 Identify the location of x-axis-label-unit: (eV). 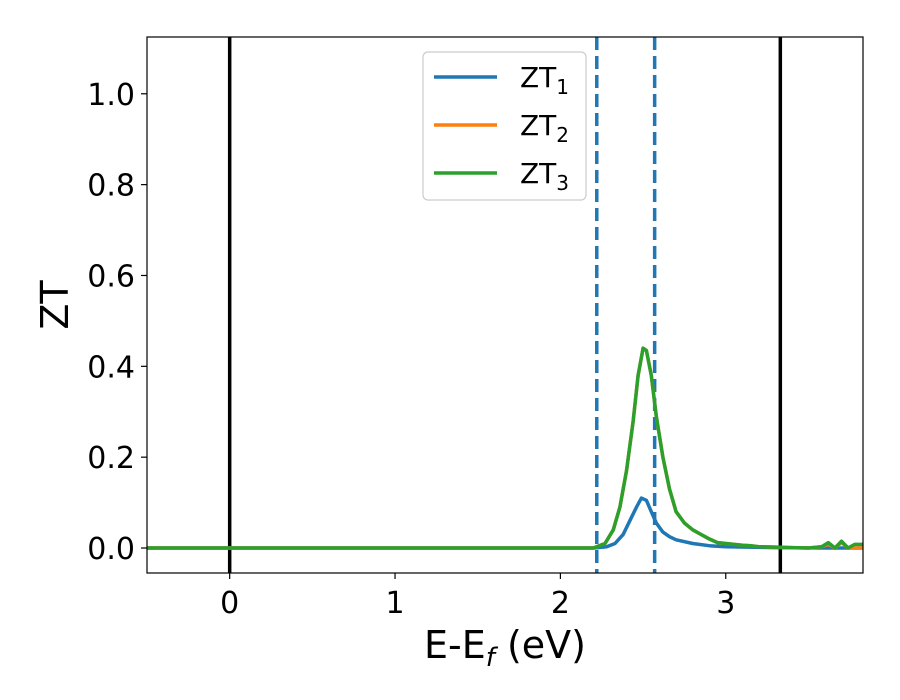
(540, 645).